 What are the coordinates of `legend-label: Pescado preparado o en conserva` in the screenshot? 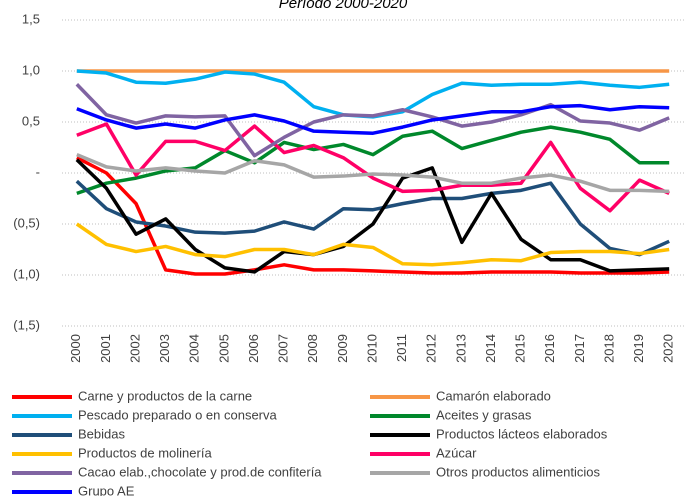 It's located at (178, 414).